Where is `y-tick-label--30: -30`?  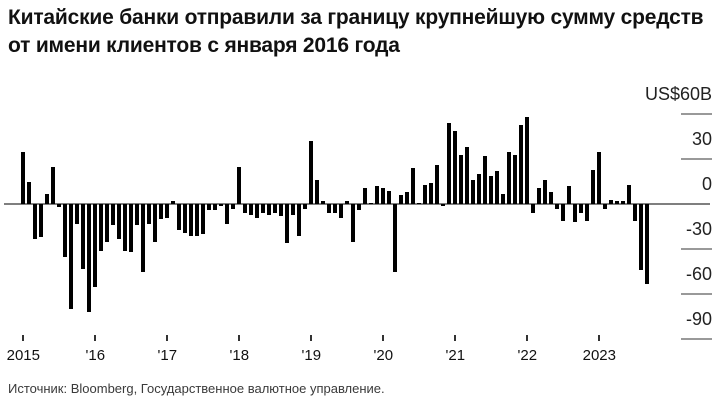
y-tick-label--30: -30 is located at coordinates (698, 229).